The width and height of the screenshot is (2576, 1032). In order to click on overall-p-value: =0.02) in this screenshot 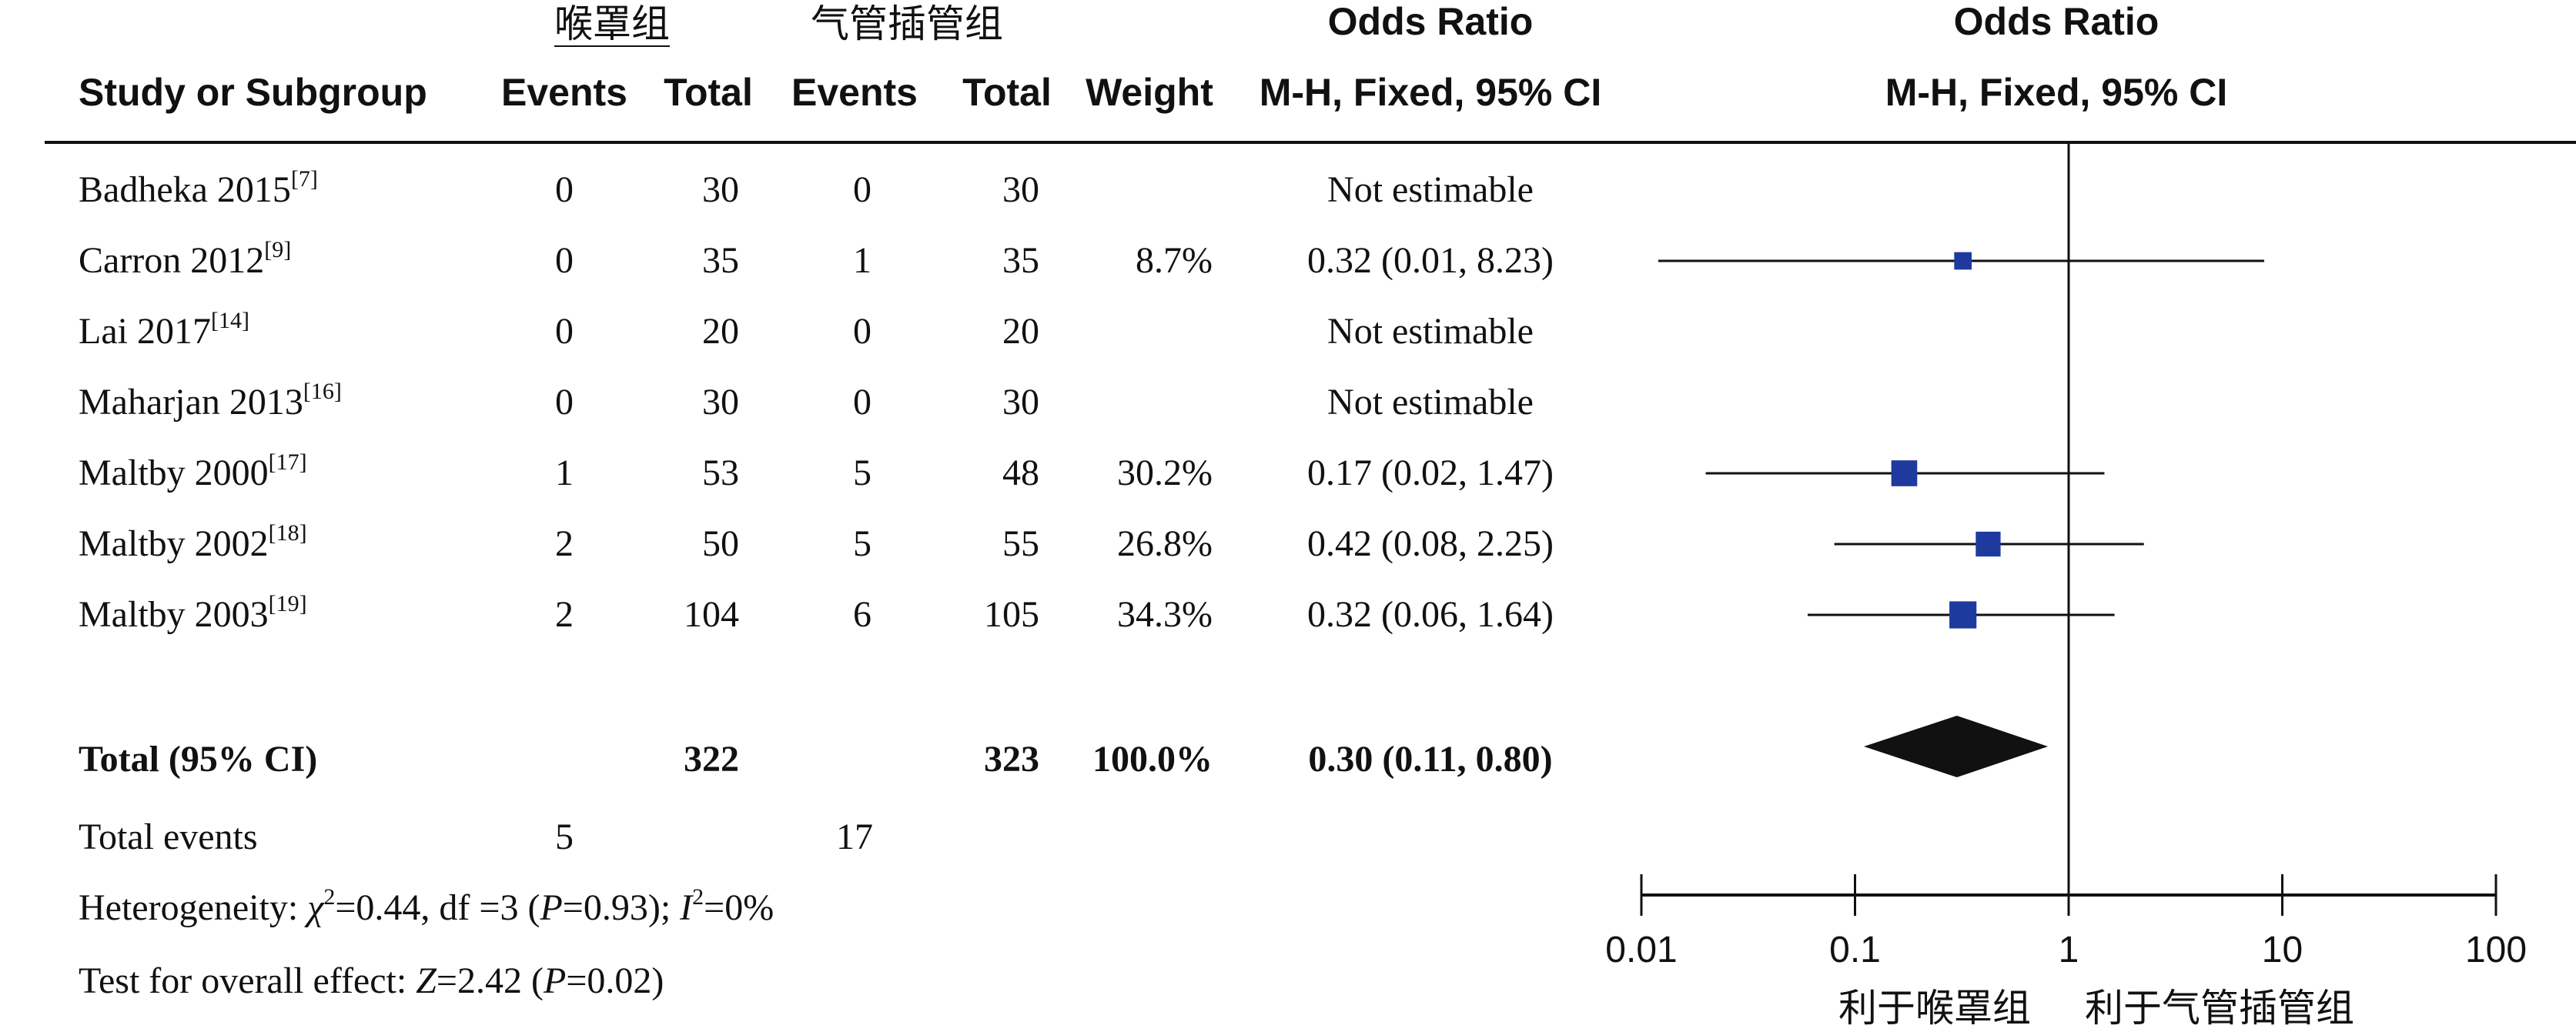, I will do `click(615, 980)`.